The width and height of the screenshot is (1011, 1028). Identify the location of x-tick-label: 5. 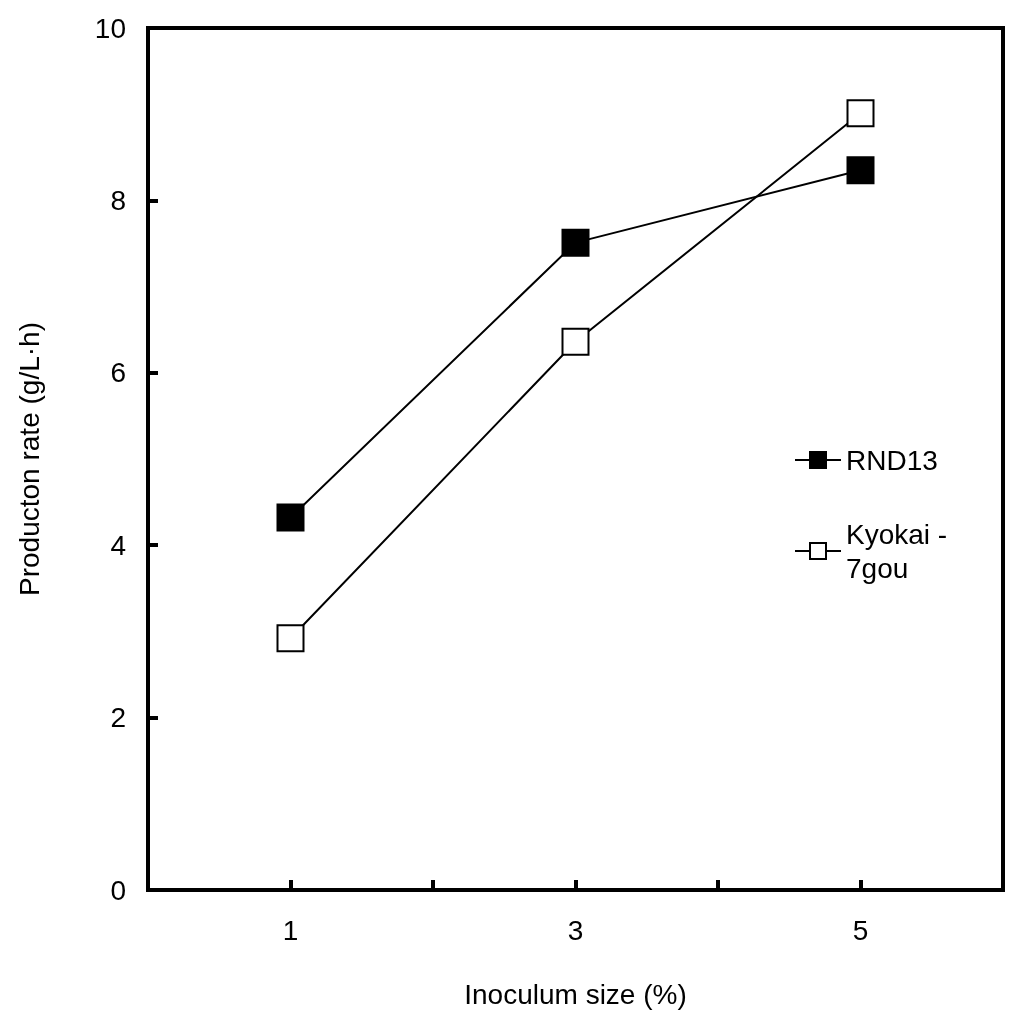
(860, 930).